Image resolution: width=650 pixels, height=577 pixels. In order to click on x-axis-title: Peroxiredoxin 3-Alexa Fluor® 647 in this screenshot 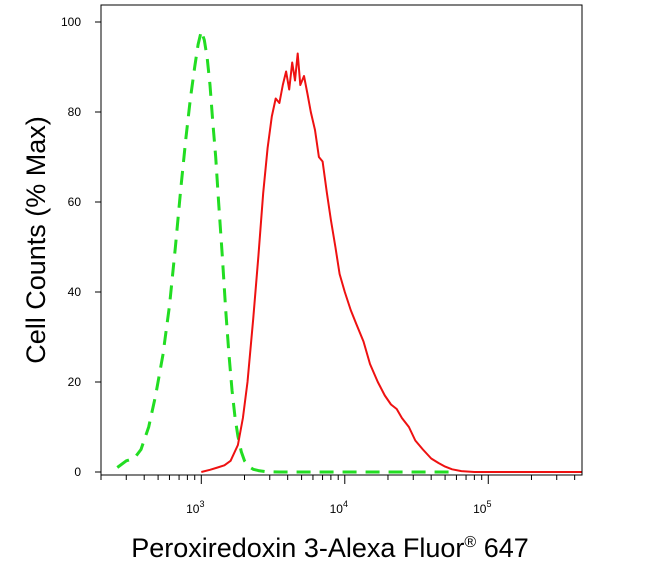, I will do `click(330, 548)`.